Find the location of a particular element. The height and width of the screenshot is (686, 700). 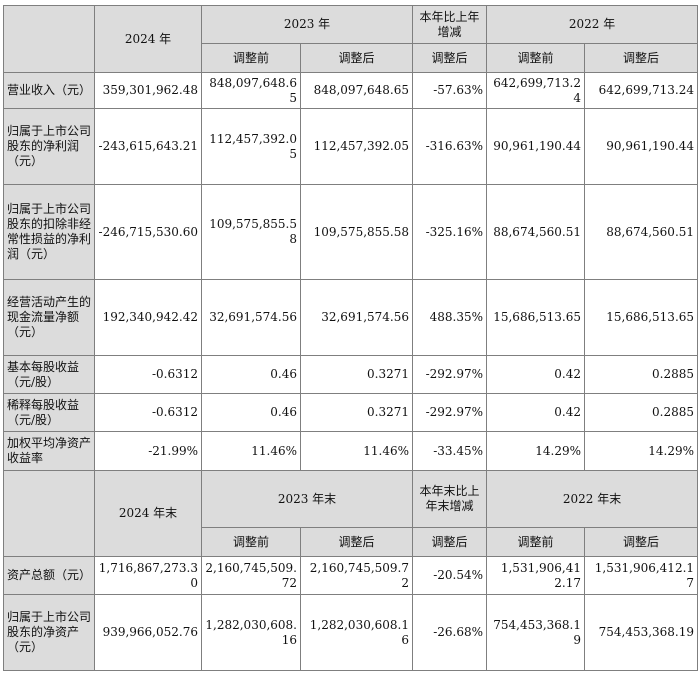

cell-2023-after: 32,691,574.56 is located at coordinates (356, 317).